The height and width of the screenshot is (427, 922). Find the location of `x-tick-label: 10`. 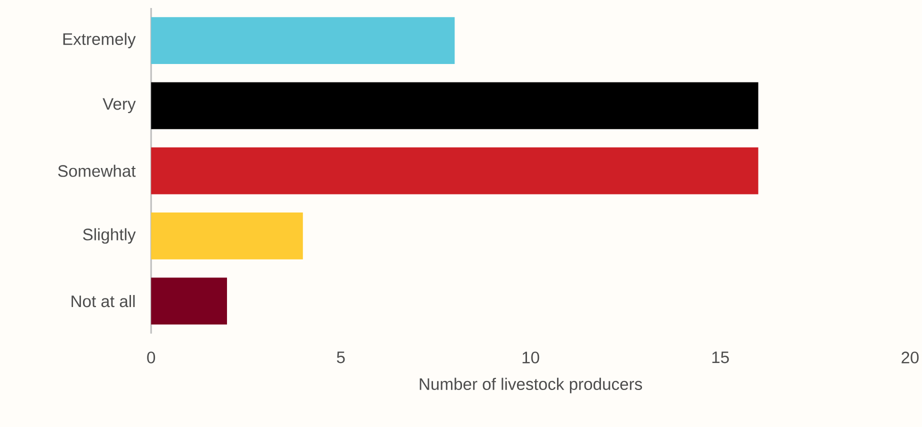

x-tick-label: 10 is located at coordinates (531, 358).